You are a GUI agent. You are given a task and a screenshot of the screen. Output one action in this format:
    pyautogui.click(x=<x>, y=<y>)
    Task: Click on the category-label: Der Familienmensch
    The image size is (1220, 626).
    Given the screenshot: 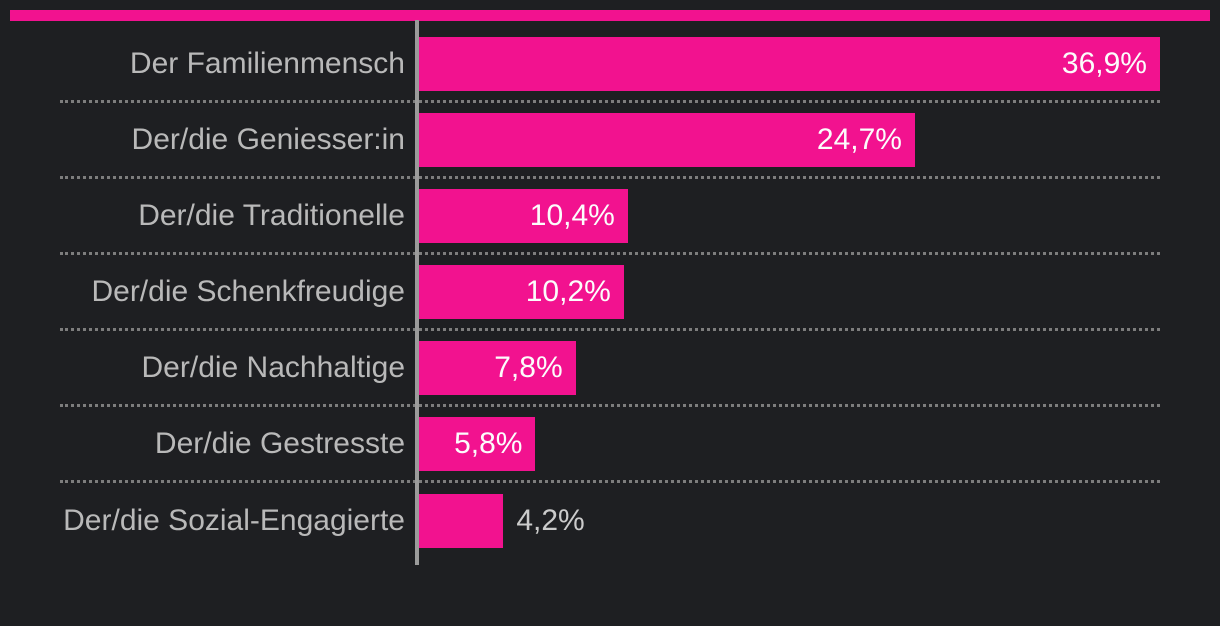 What is the action you would take?
    pyautogui.click(x=267, y=63)
    